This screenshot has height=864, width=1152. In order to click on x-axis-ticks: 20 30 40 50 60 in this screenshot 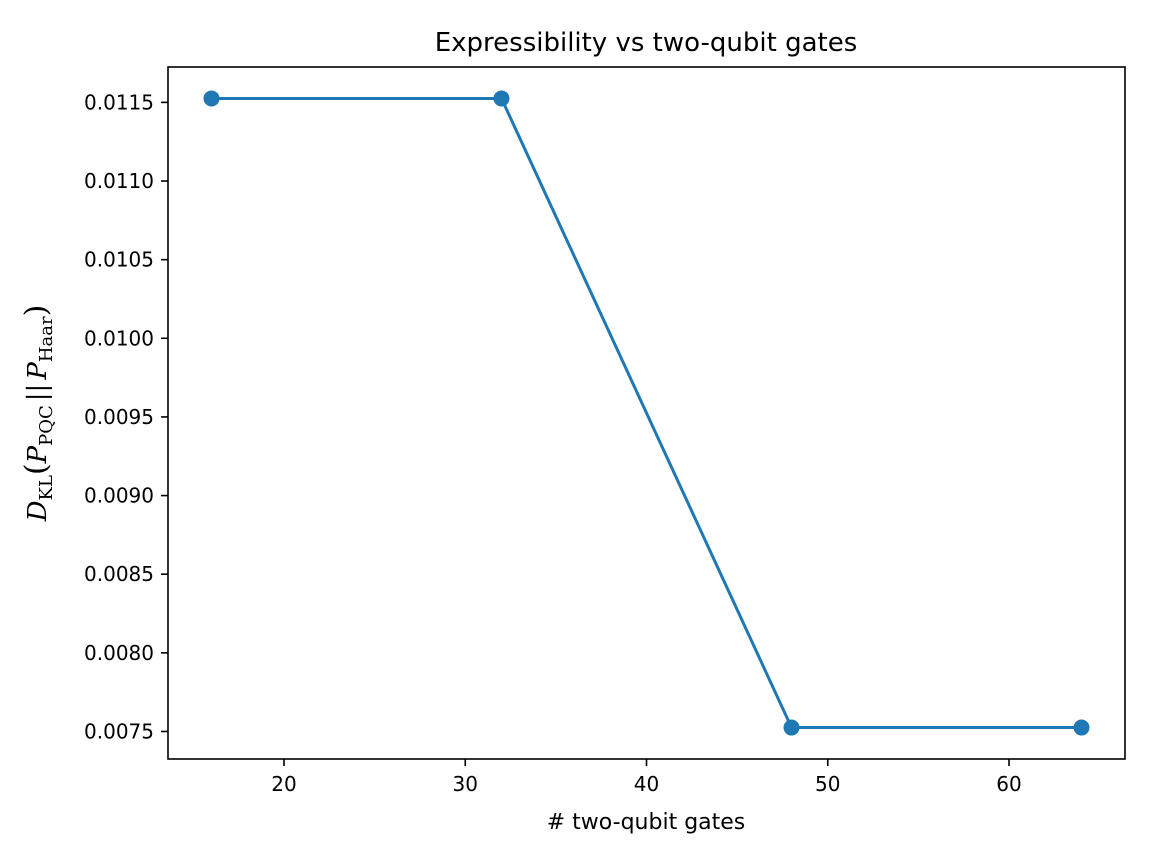, I will do `click(646, 777)`.